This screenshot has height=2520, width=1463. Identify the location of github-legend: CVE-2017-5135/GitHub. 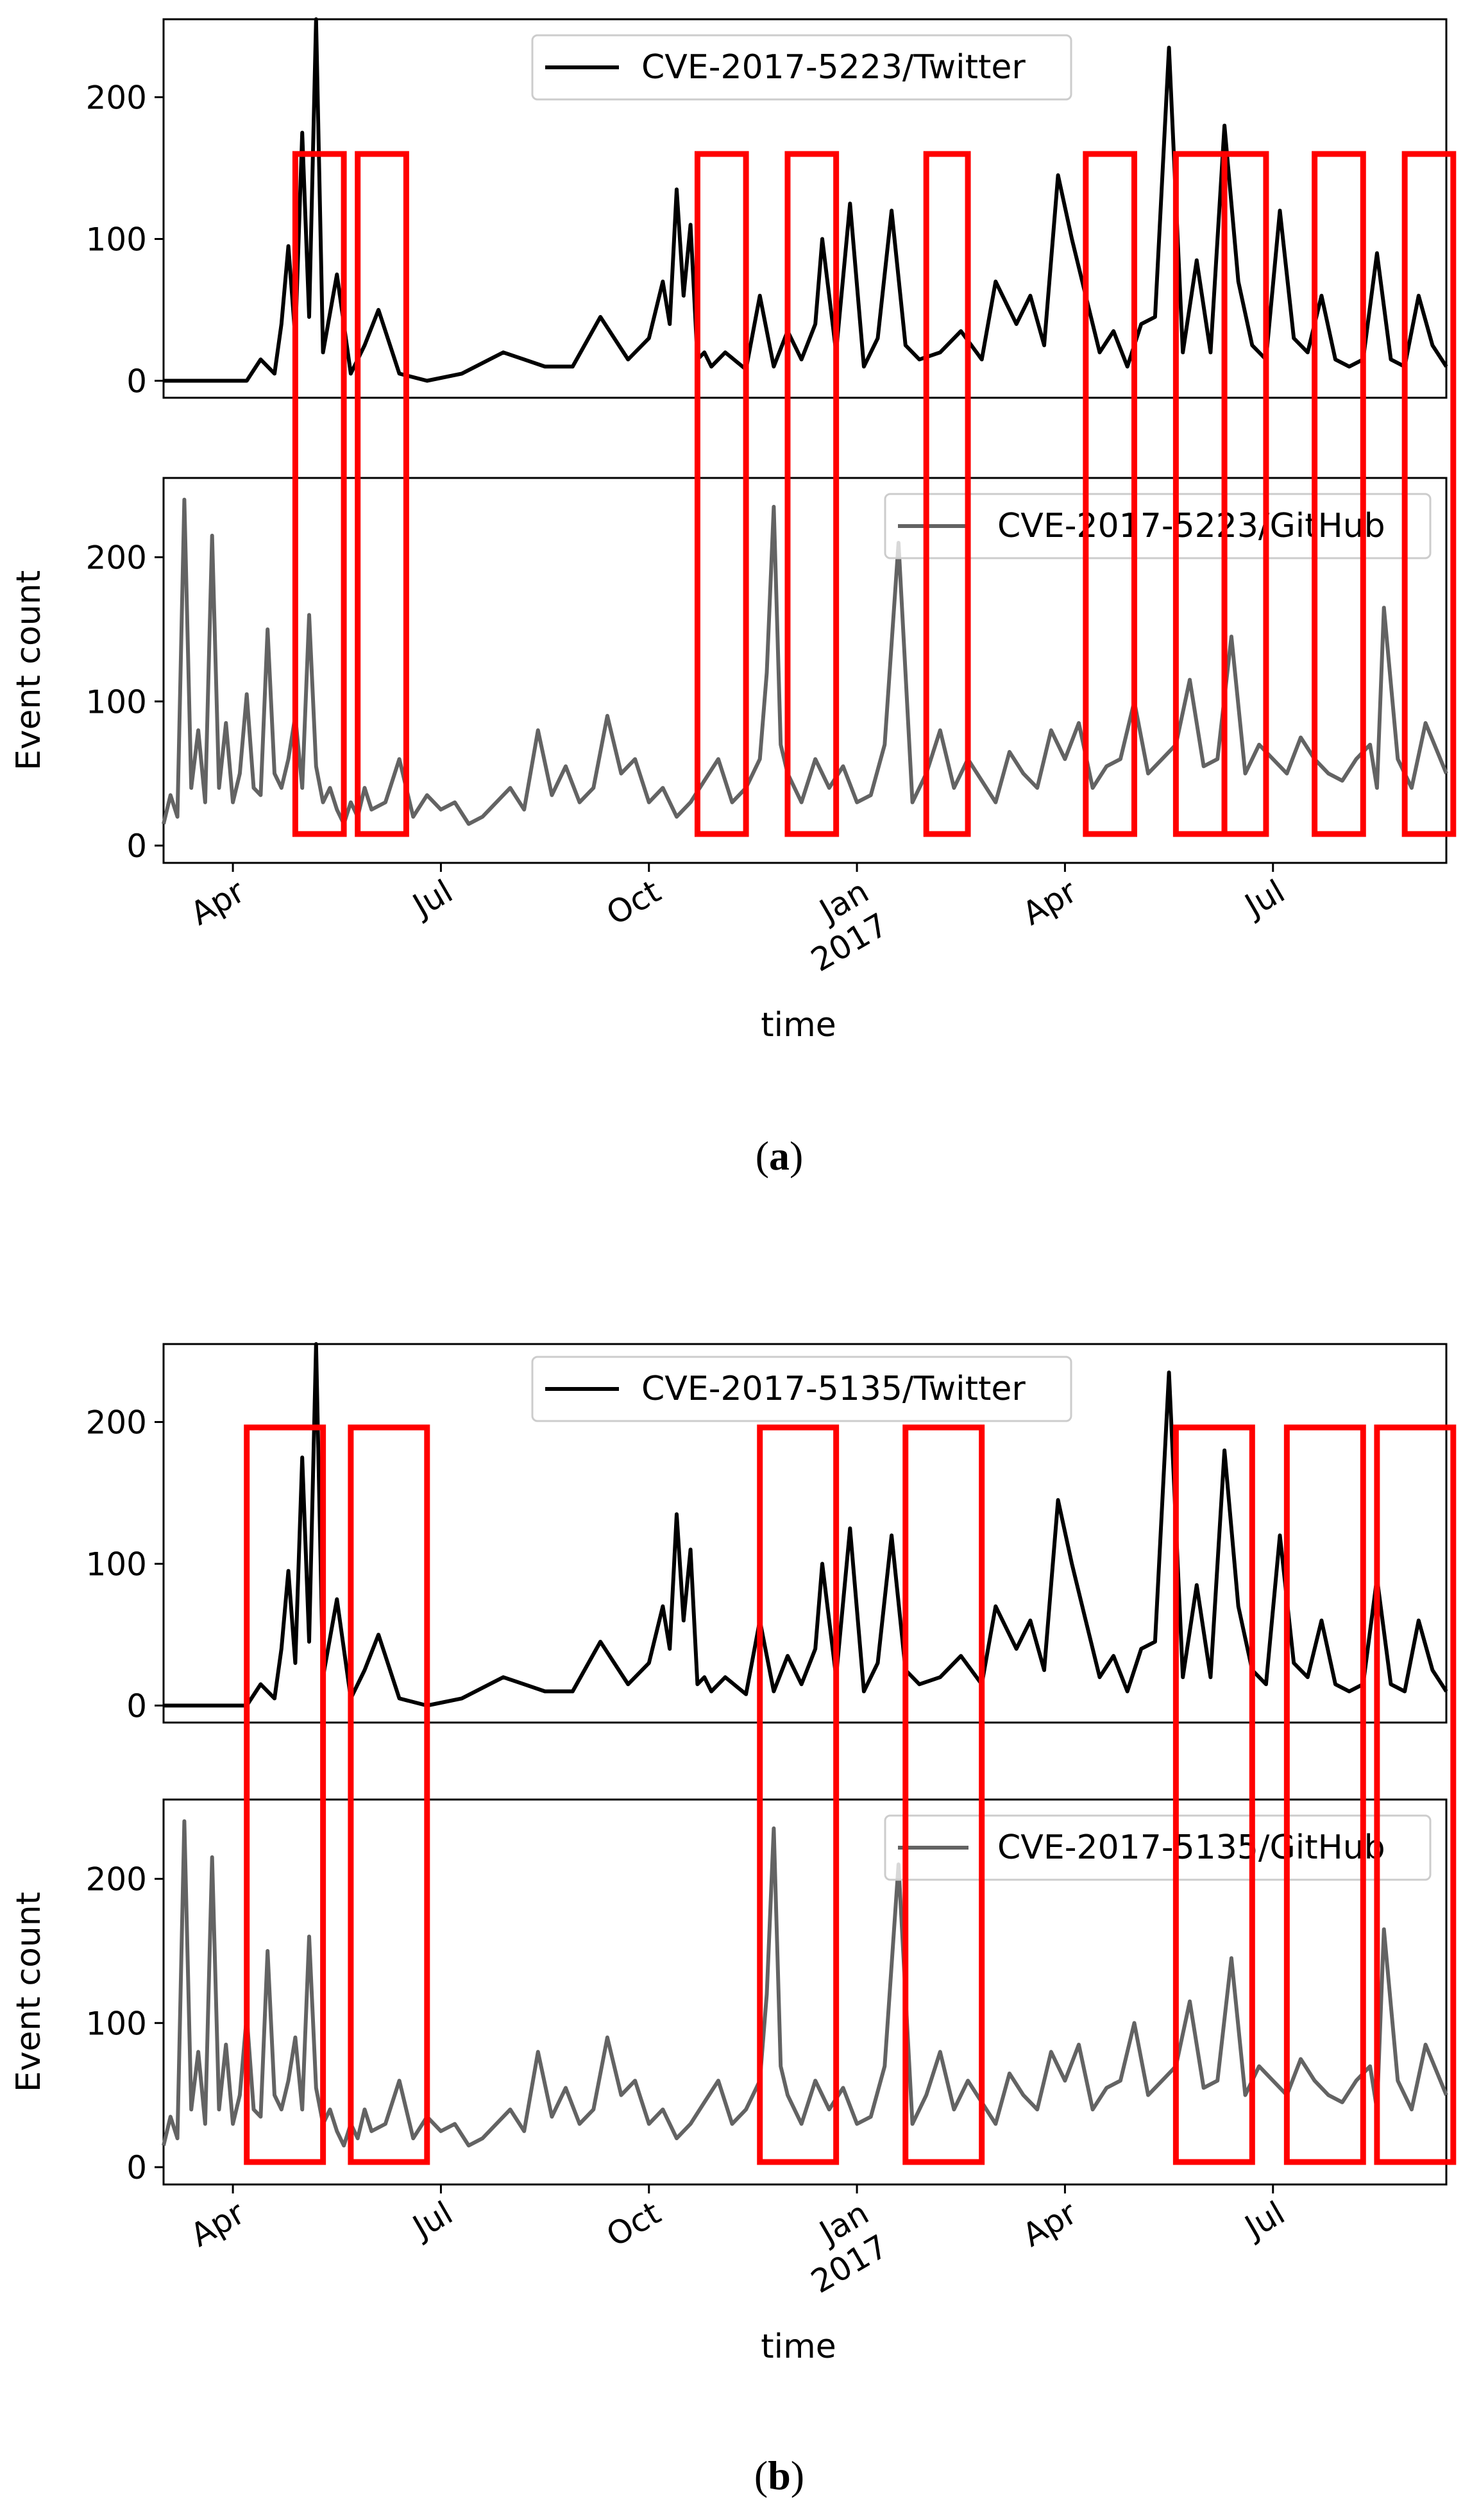
(1158, 1847).